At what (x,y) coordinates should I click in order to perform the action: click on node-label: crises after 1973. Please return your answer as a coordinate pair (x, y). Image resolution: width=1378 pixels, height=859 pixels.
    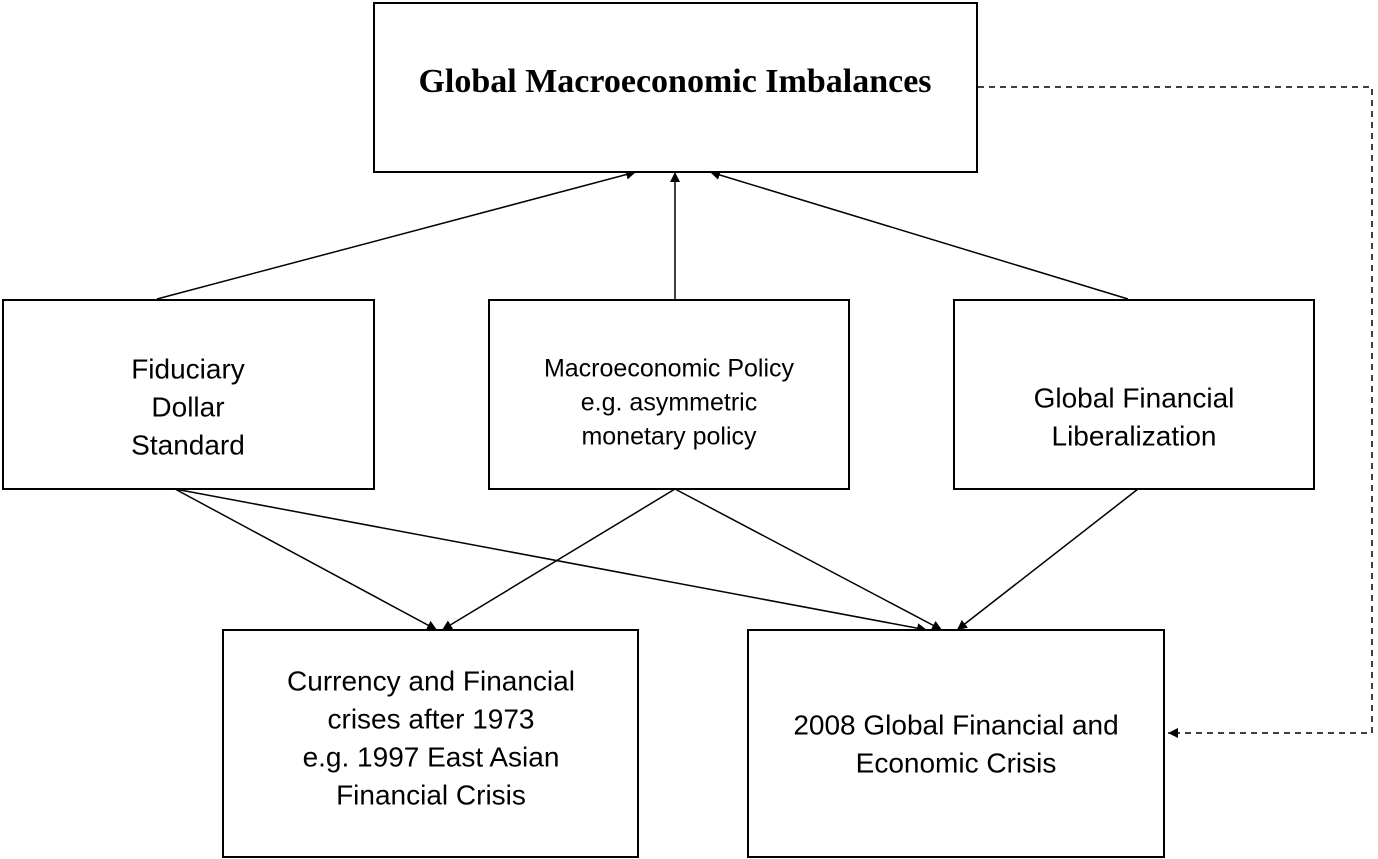
    Looking at the image, I should click on (431, 718).